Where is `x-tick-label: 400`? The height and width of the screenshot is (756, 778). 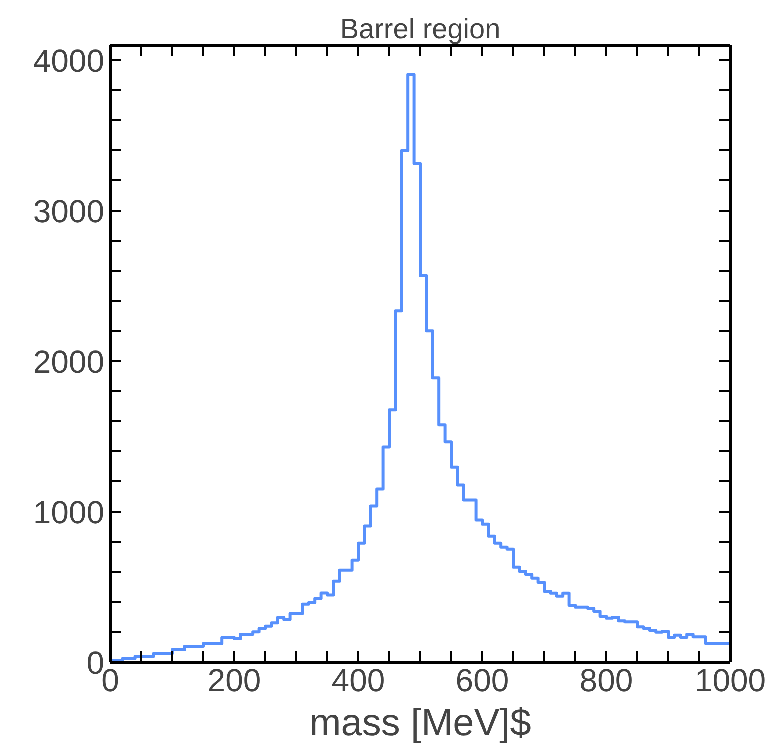 x-tick-label: 400 is located at coordinates (359, 680).